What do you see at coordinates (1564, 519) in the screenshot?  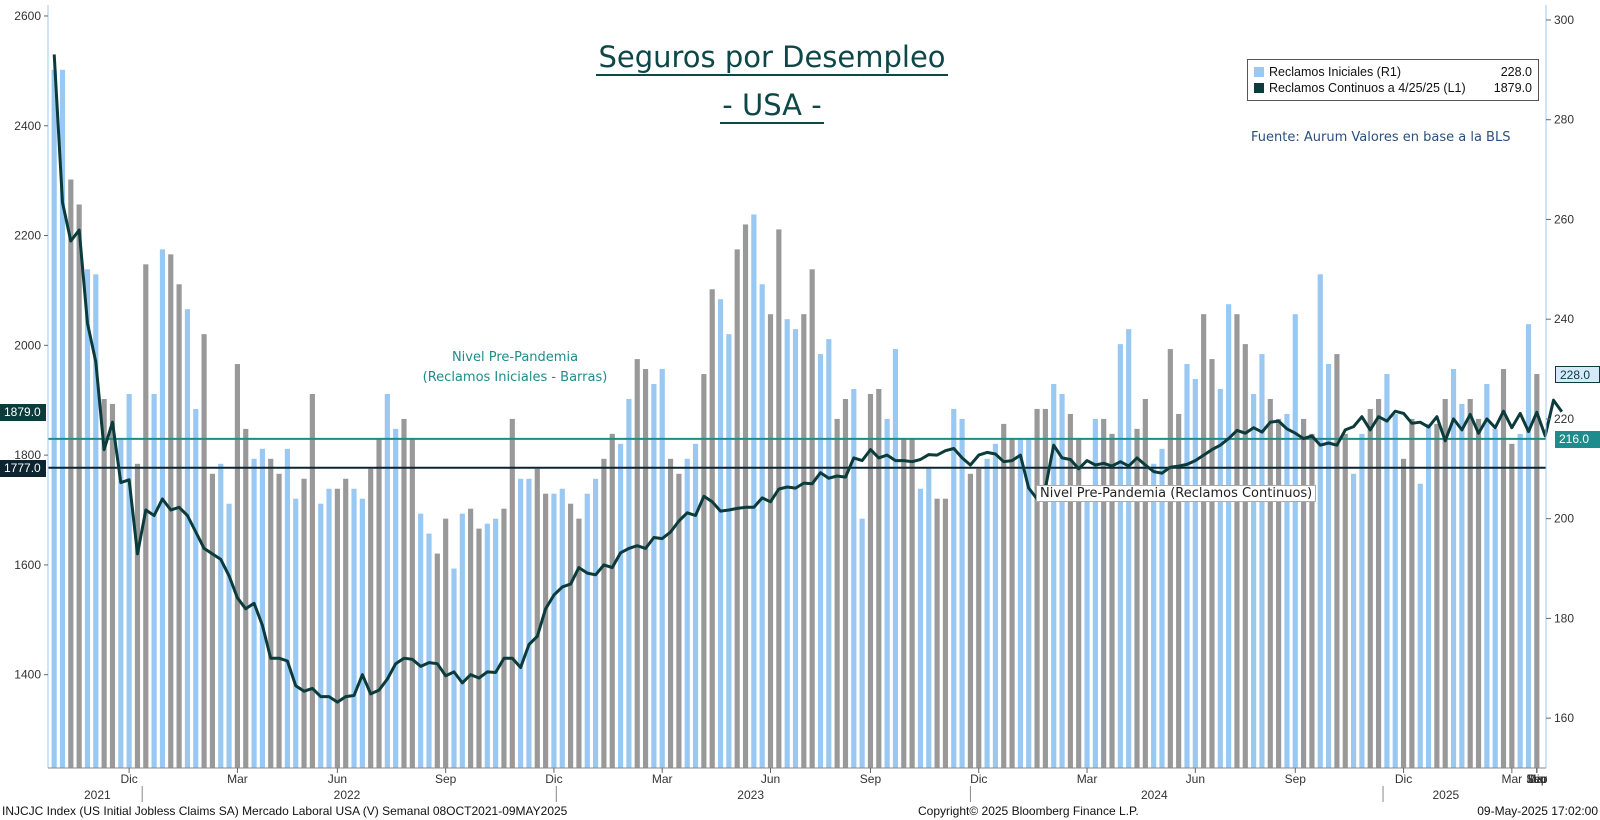 I see `right-tick-label: 200` at bounding box center [1564, 519].